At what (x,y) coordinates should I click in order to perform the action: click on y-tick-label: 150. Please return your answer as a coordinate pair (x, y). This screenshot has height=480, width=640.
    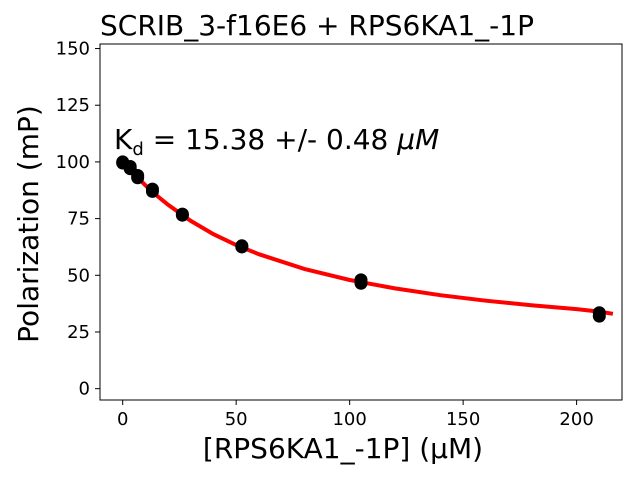
    Looking at the image, I should click on (73, 49).